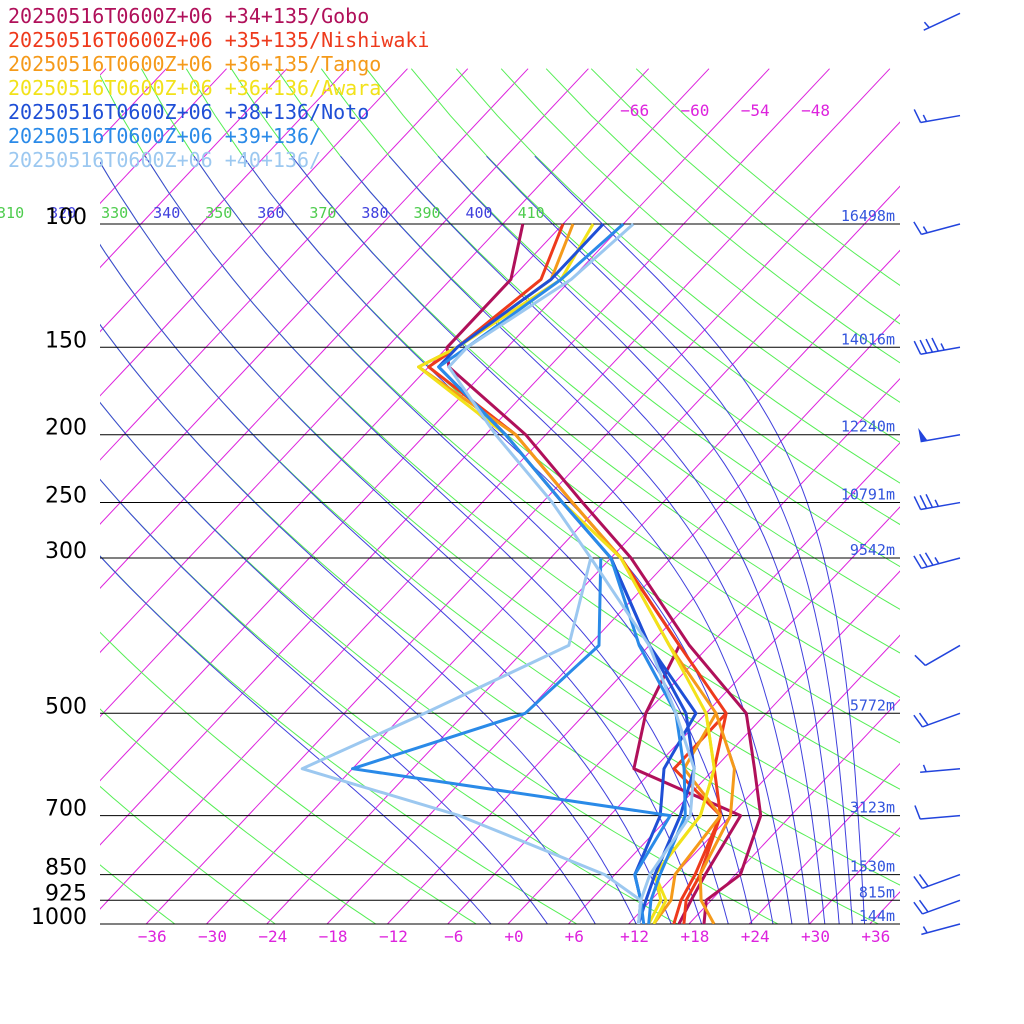 The width and height of the screenshot is (1024, 1024). What do you see at coordinates (270, 213) in the screenshot?
I see `theta-label: 360` at bounding box center [270, 213].